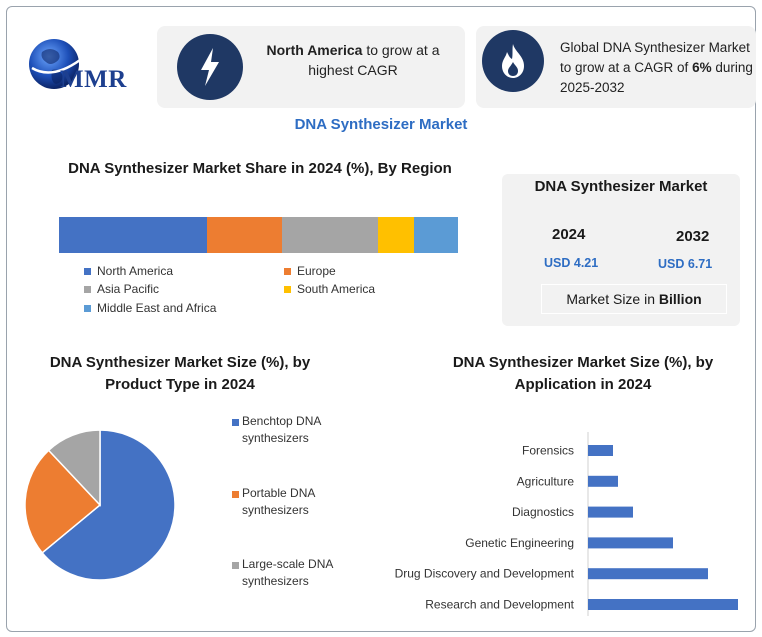 This screenshot has height=637, width=762. I want to click on pie-slice-large-scale-dna-synthesizers, so click(74, 468).